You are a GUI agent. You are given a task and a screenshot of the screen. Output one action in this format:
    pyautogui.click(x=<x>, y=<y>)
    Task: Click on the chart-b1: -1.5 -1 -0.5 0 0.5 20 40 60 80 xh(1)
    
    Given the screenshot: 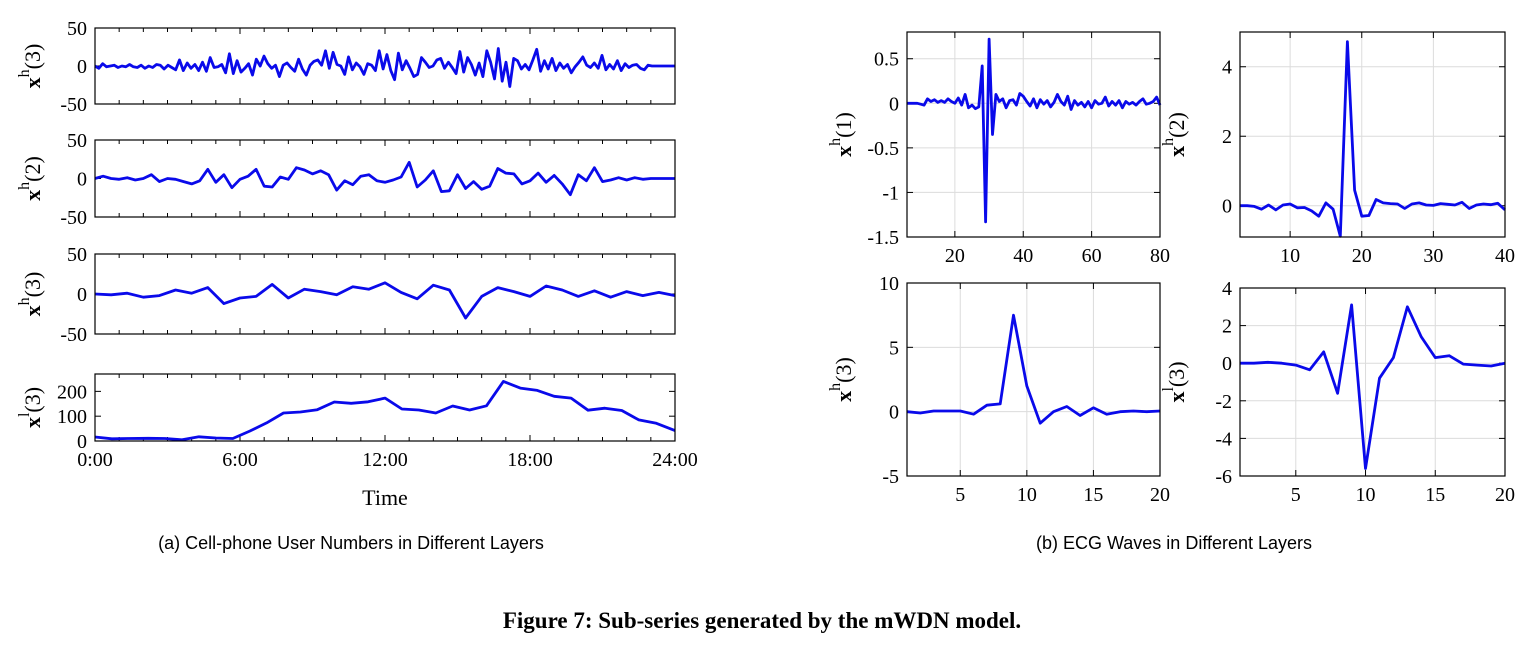 What is the action you would take?
    pyautogui.click(x=998, y=149)
    